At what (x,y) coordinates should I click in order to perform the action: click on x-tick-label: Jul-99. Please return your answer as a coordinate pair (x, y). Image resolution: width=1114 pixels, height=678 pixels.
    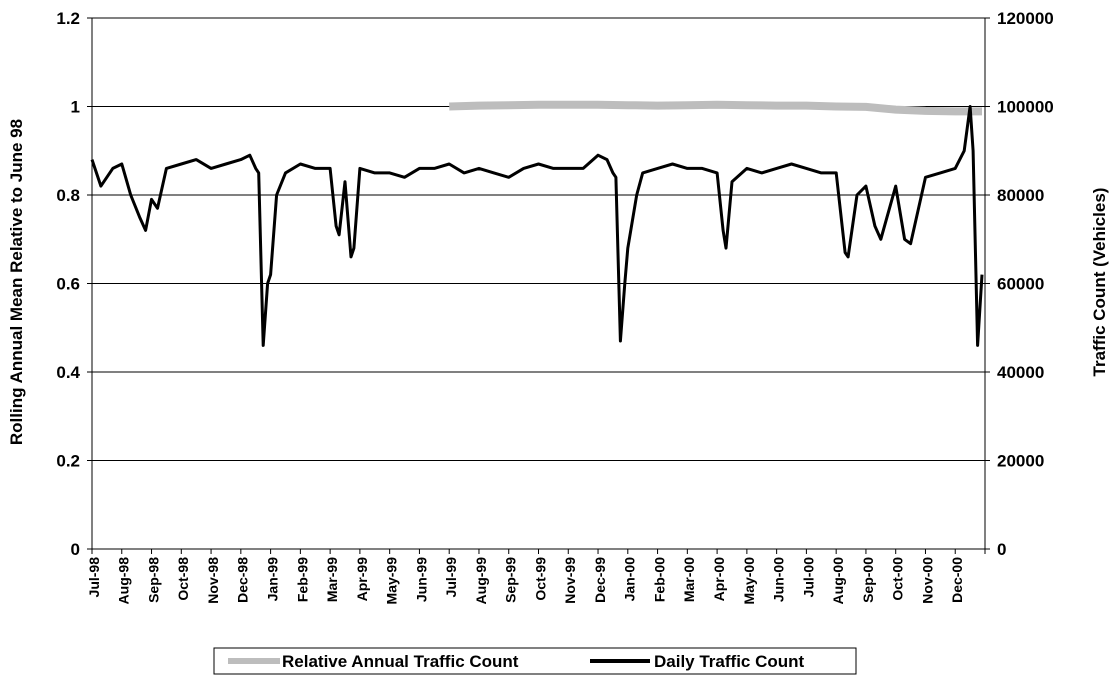
    Looking at the image, I should click on (451, 577).